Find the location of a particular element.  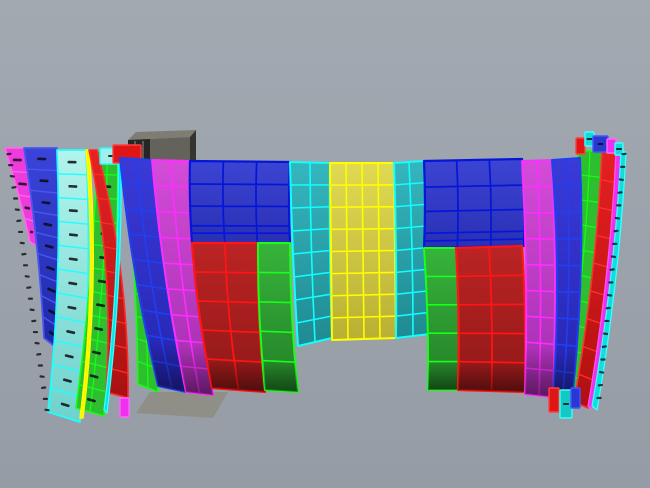

right-tip-red is located at coordinates (554, 400).